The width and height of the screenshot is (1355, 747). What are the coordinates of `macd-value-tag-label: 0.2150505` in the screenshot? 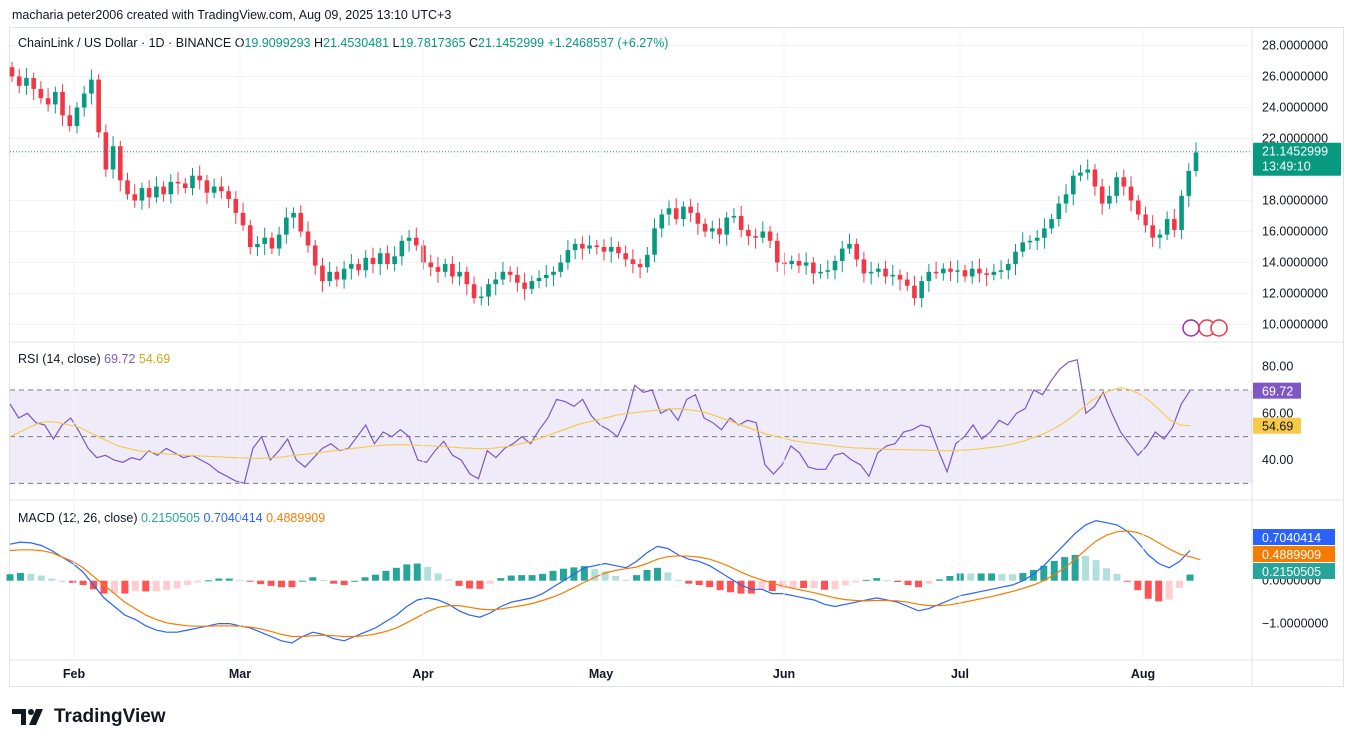 It's located at (1291, 572).